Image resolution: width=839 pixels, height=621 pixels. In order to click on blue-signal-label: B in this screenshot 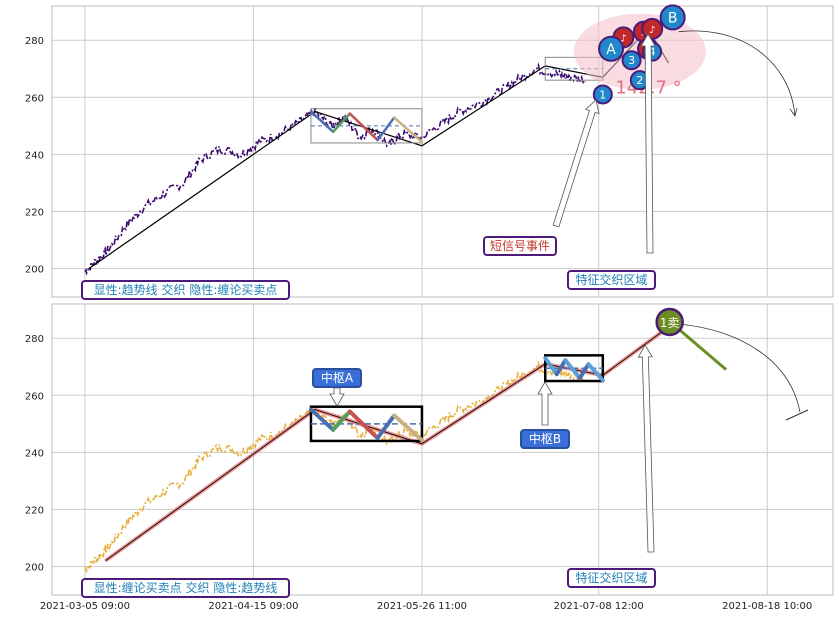, I will do `click(673, 18)`.